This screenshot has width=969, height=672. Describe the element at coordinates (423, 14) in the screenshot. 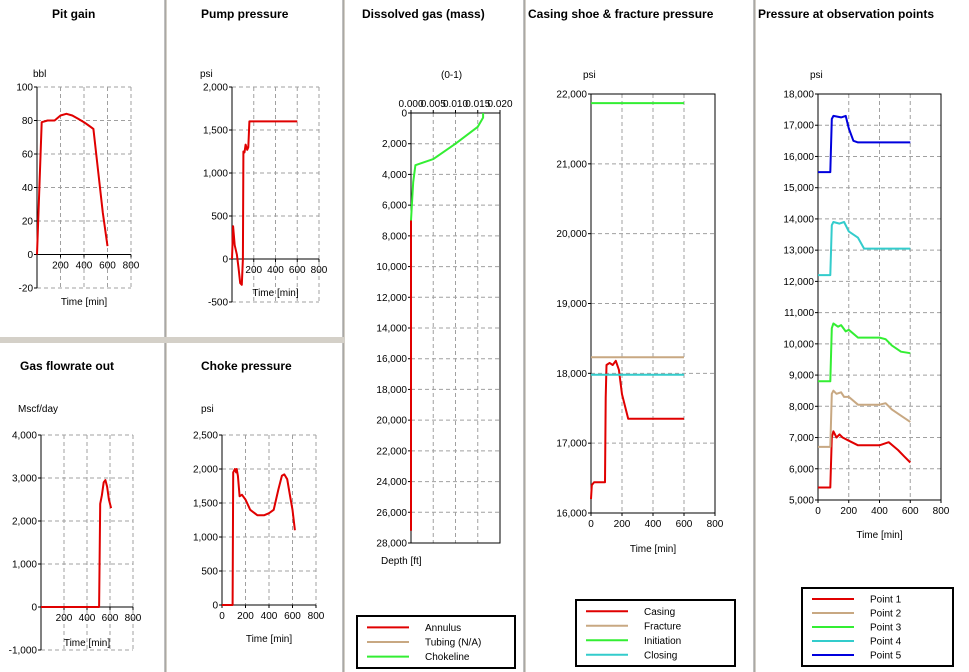

I see `chart-title: Dissolved gas (mass)` at that location.